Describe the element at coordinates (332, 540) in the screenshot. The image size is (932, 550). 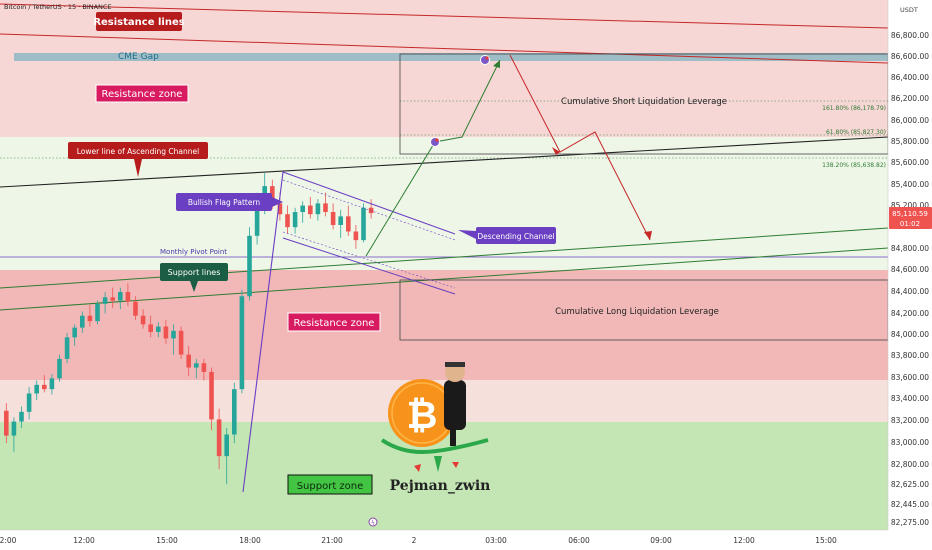
I see `time-tick-label: 21:00` at that location.